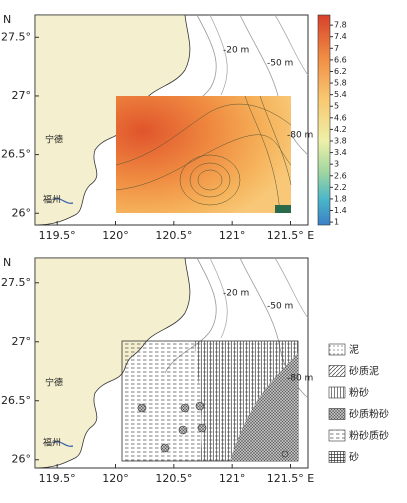  What do you see at coordinates (340, 198) in the screenshot?
I see `colorbar-label: 1.8` at bounding box center [340, 198].